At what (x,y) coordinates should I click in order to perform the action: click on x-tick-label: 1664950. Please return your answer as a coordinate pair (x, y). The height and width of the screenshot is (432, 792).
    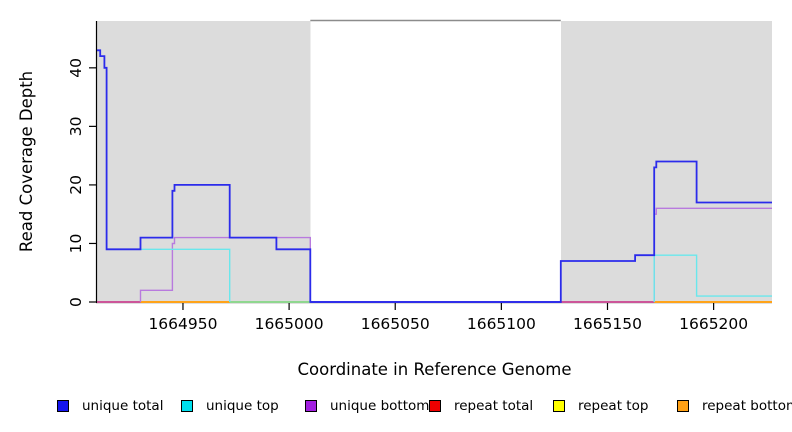
    Looking at the image, I should click on (182, 324).